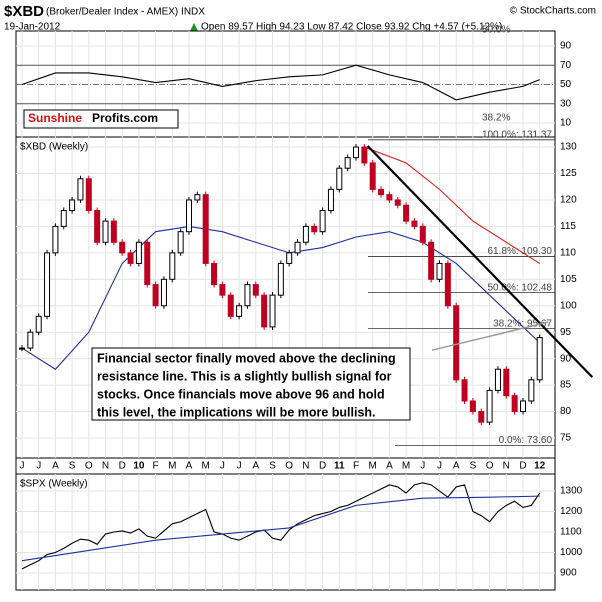 The height and width of the screenshot is (602, 602). What do you see at coordinates (566, 84) in the screenshot?
I see `y-tick-label: 50` at bounding box center [566, 84].